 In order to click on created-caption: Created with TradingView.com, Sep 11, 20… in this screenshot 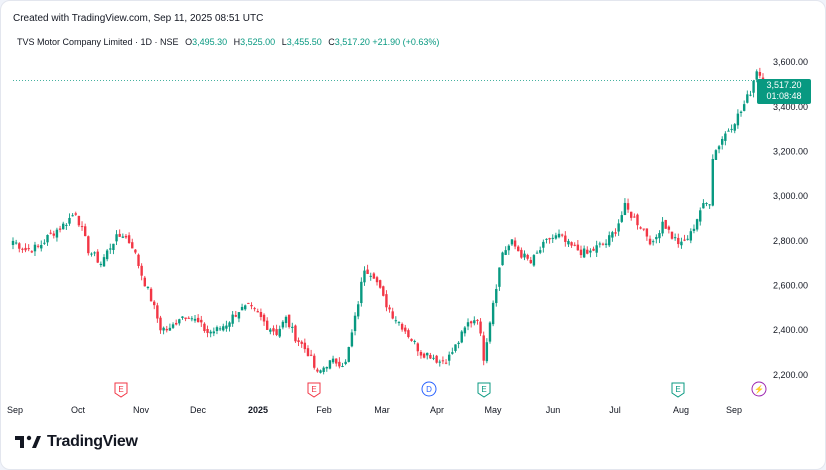, I will do `click(138, 18)`.